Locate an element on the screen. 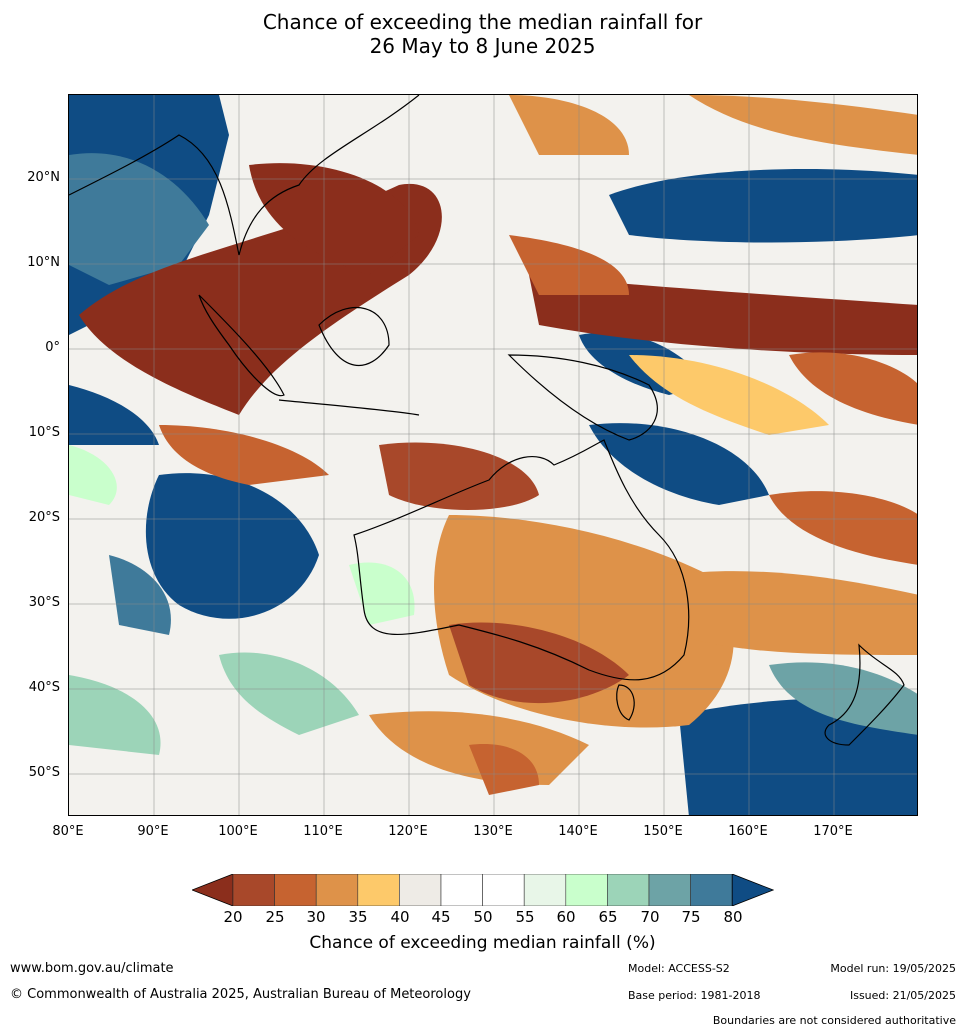  colorbar-label: 25 is located at coordinates (275, 917).